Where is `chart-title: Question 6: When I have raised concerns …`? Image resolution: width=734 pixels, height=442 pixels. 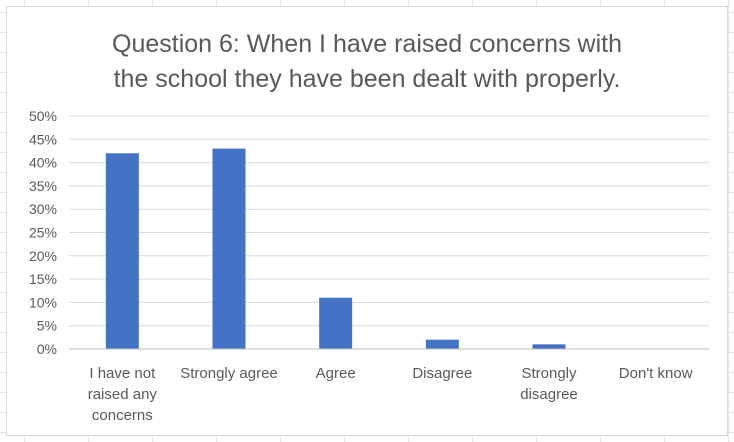 chart-title: Question 6: When I have raised concerns … is located at coordinates (367, 62).